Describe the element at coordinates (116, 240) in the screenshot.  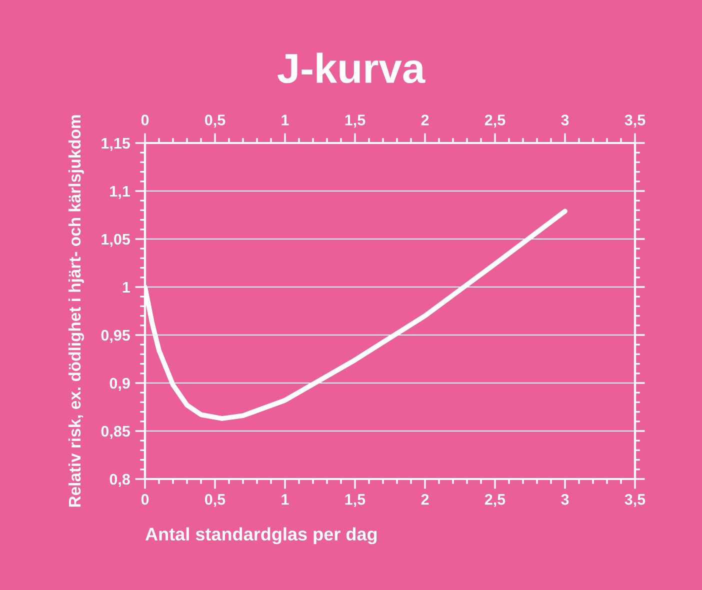
I see `y-tick-label: 1,05` at that location.